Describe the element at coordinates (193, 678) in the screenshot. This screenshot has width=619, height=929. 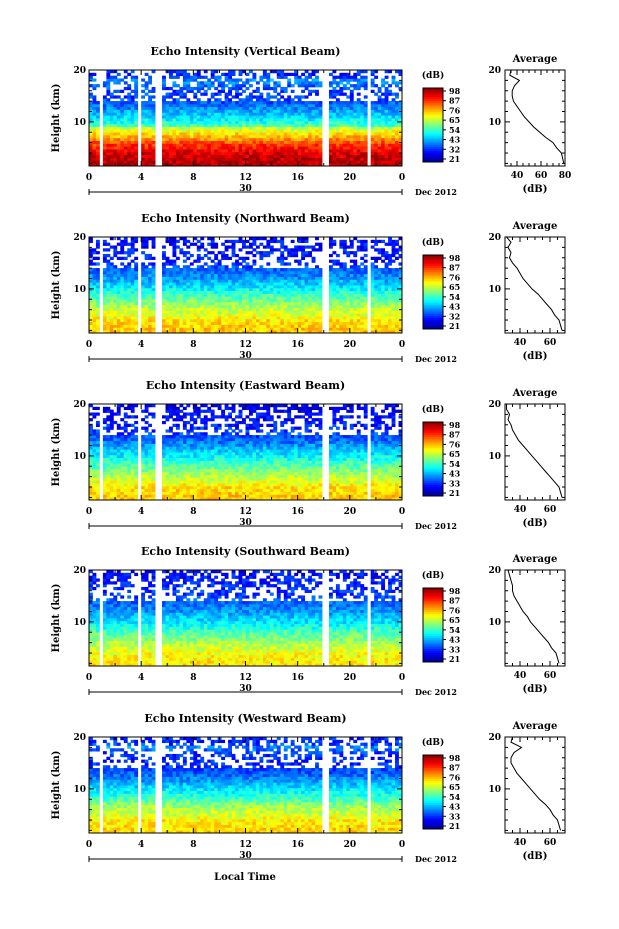
I see `x-tick-label: 8` at that location.